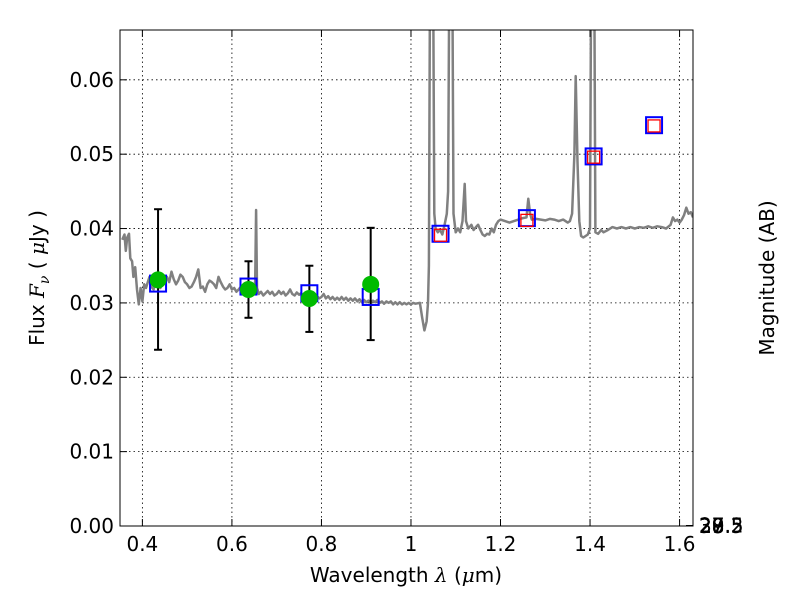  Describe the element at coordinates (767, 277) in the screenshot. I see `y2-axis-title: Magnitude (AB)` at that location.